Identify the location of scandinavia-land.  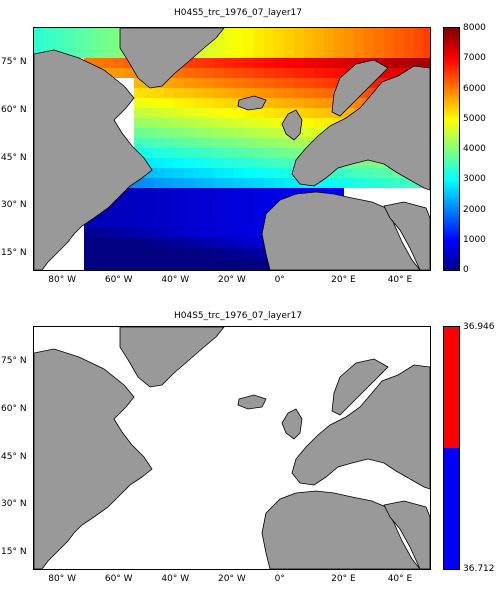
(360, 387).